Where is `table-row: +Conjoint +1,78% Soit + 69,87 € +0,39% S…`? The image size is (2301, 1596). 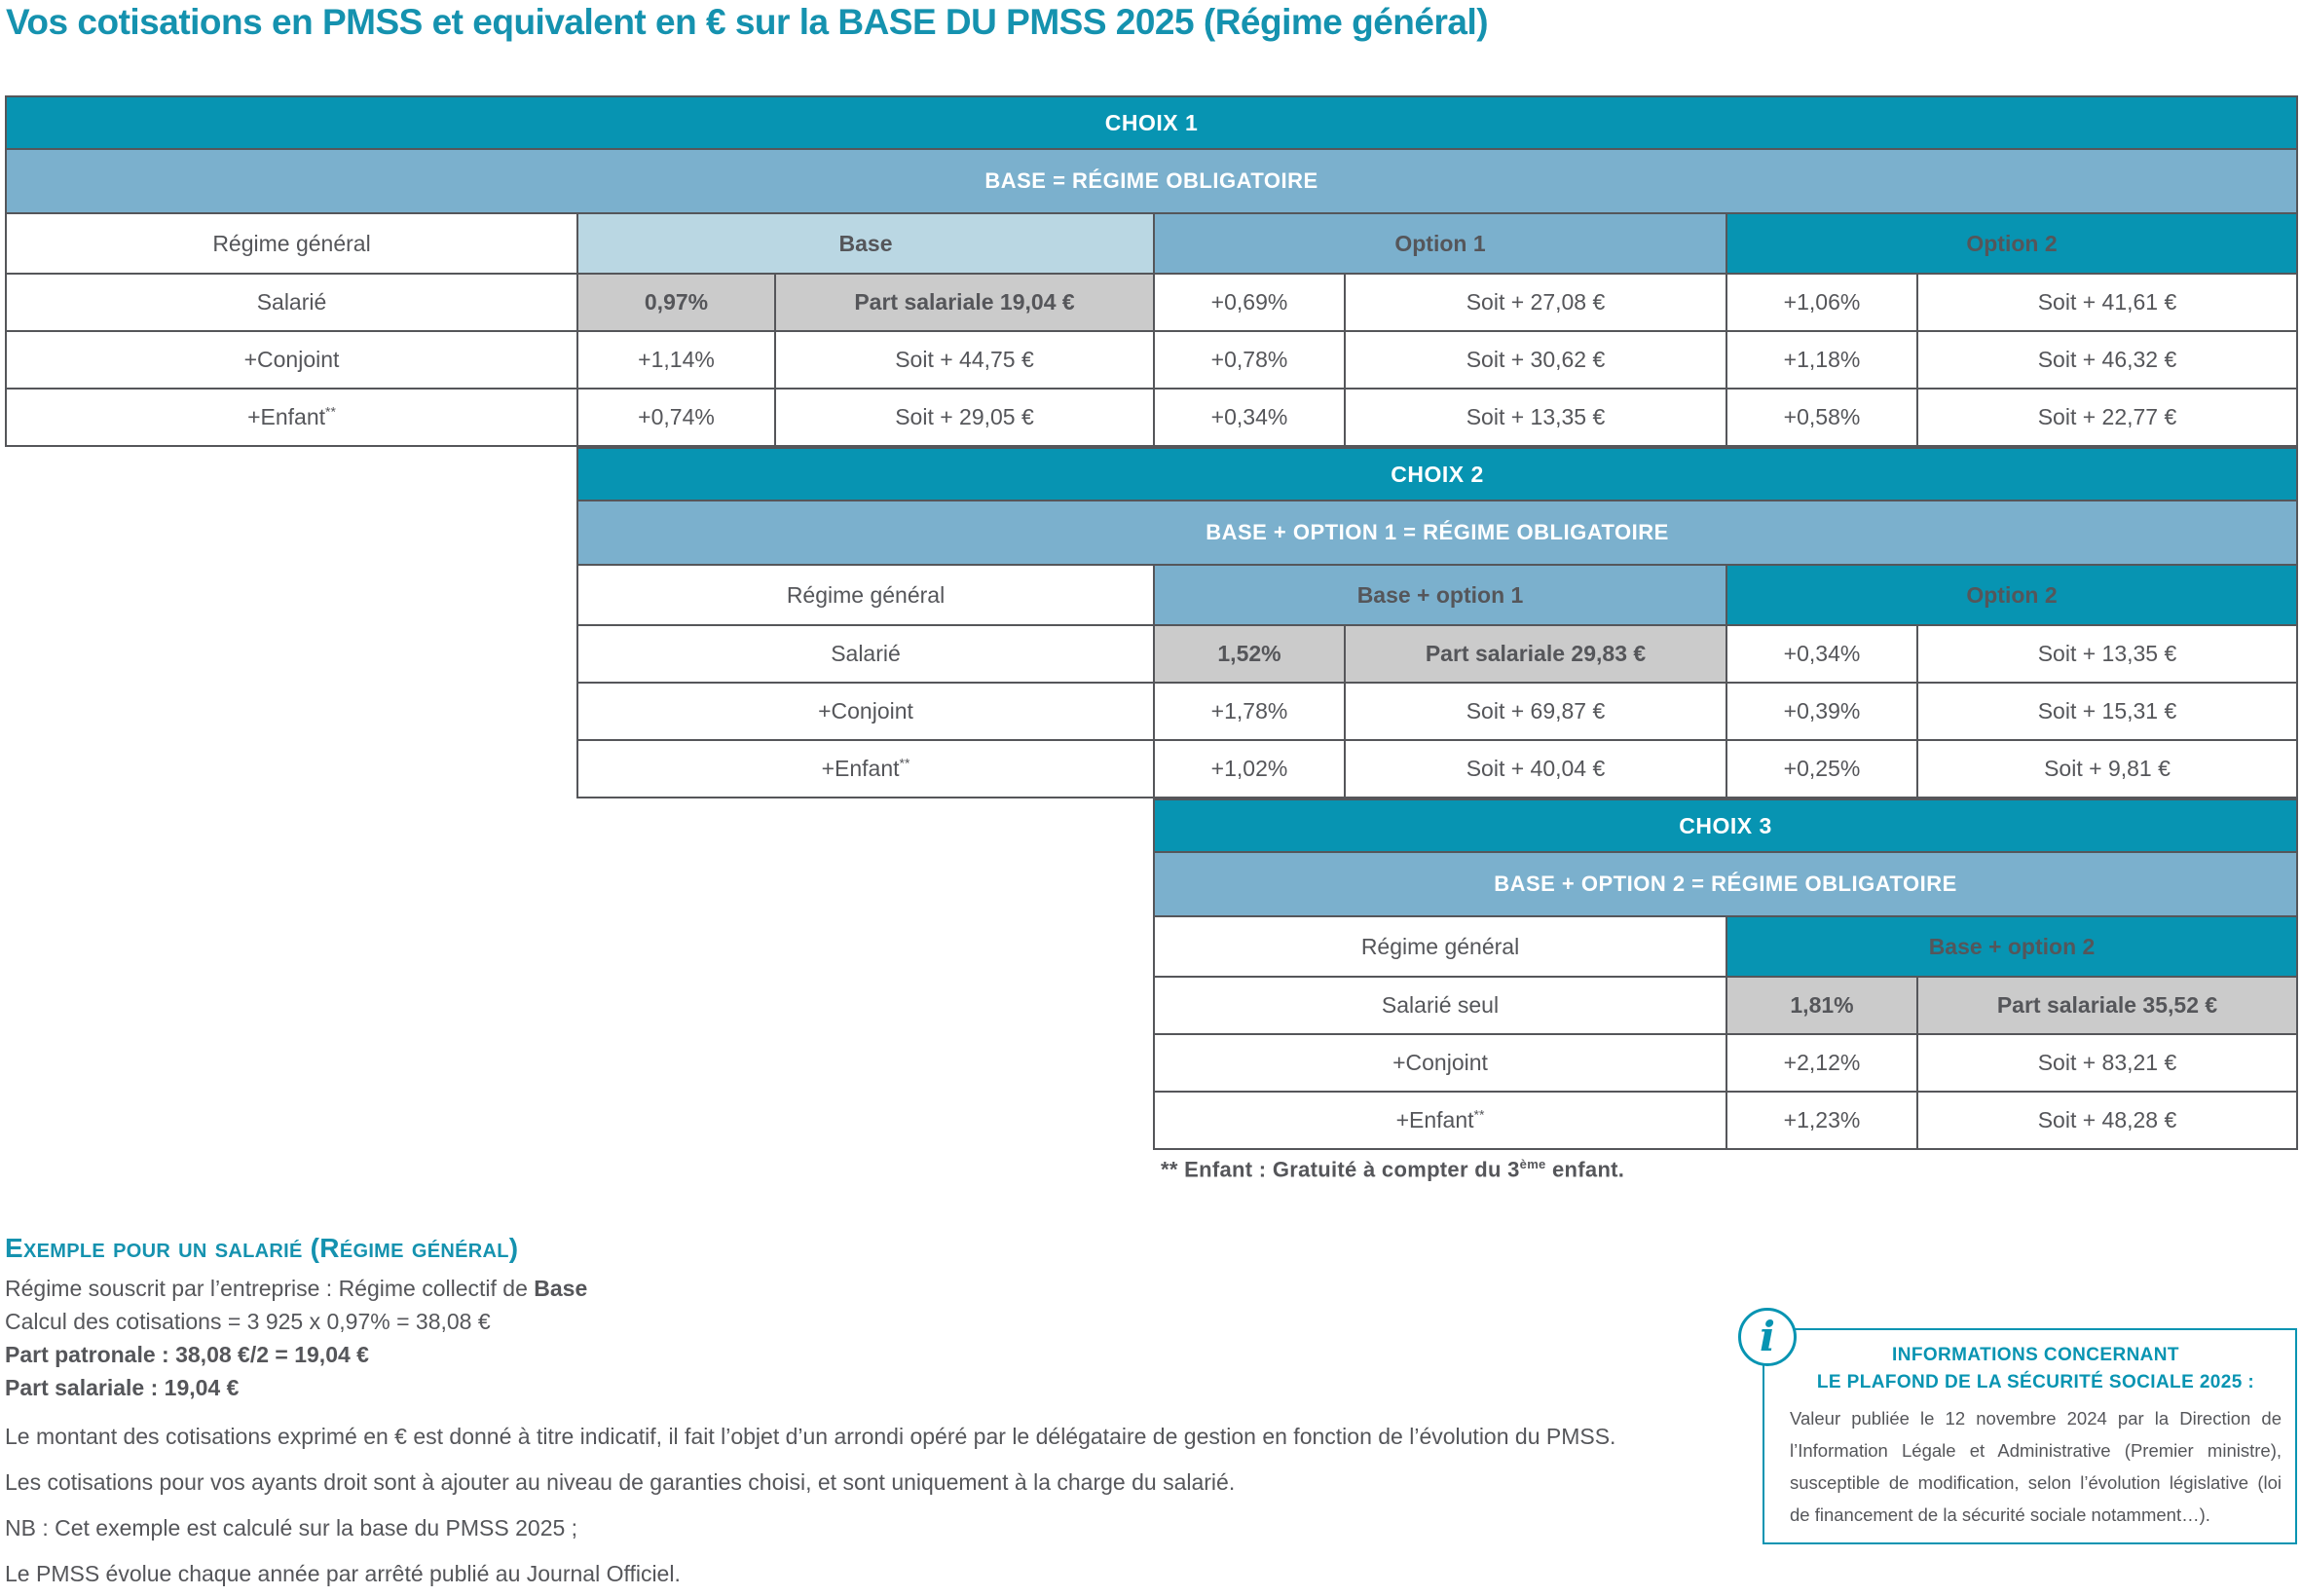 table-row: +Conjoint +1,78% Soit + 69,87 € +0,39% S… is located at coordinates (1437, 711).